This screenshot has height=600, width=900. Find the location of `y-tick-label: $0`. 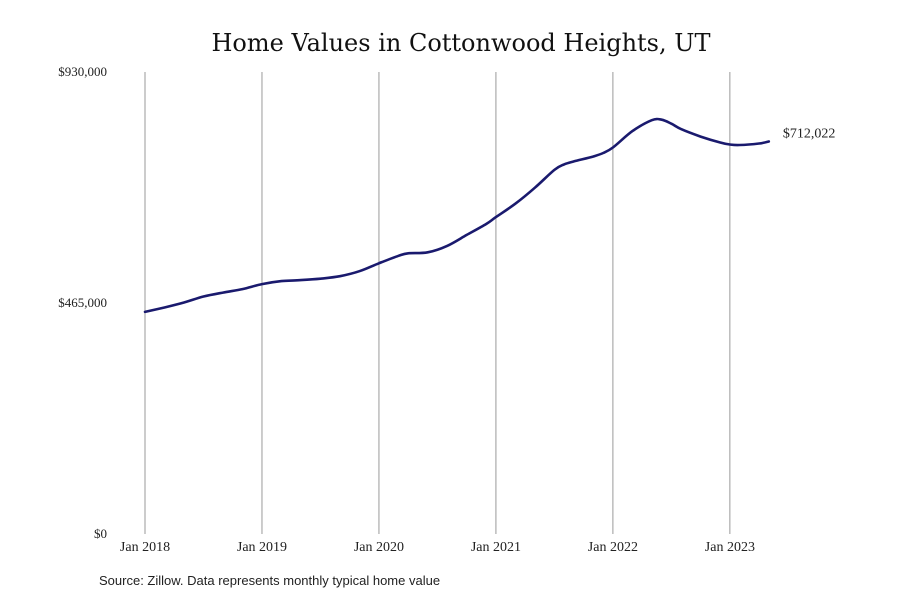

y-tick-label: $0 is located at coordinates (100, 533).